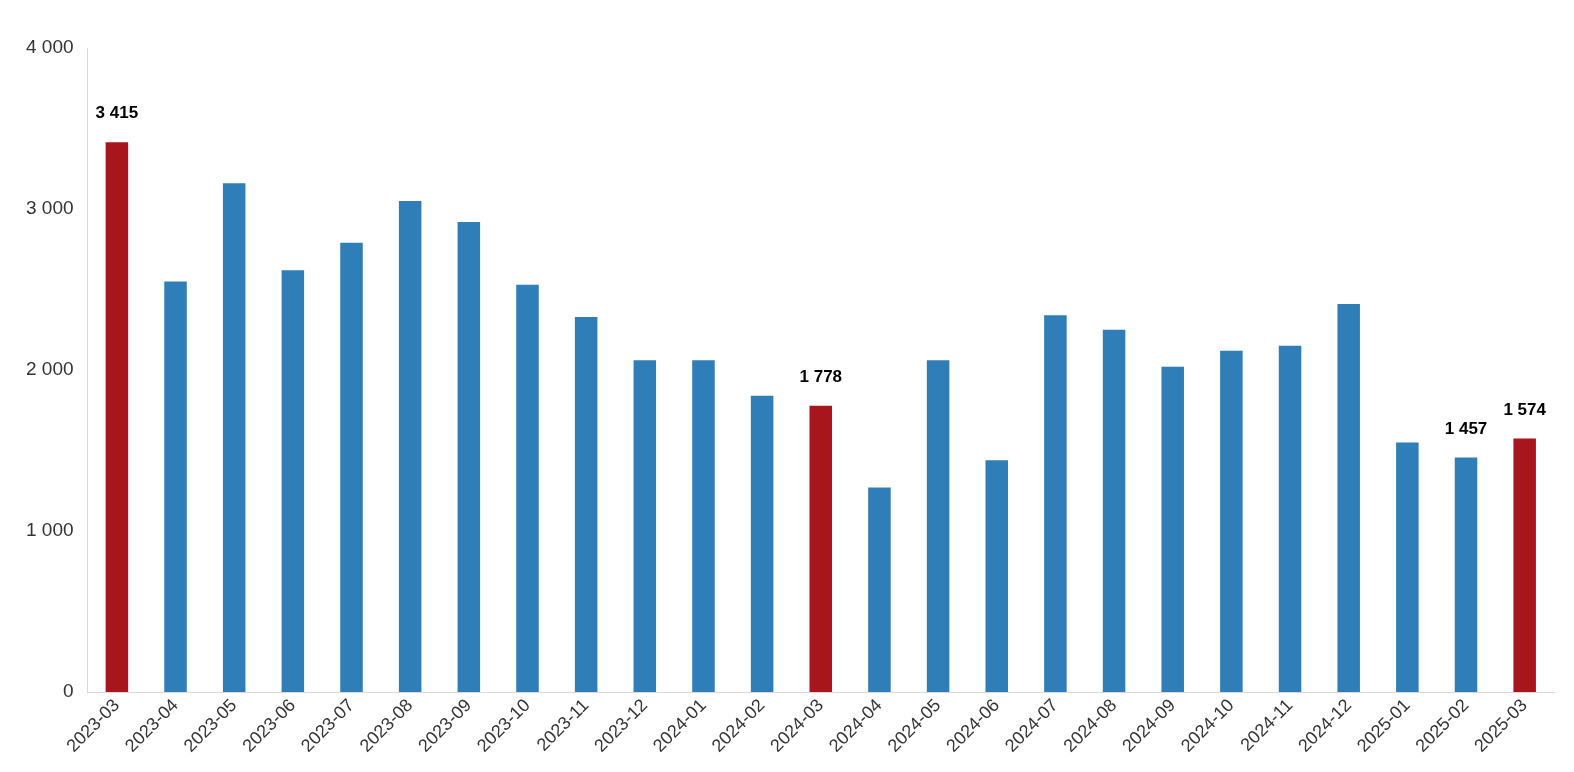 This screenshot has width=1574, height=772. Describe the element at coordinates (1466, 428) in the screenshot. I see `data-label: 1 457` at that location.